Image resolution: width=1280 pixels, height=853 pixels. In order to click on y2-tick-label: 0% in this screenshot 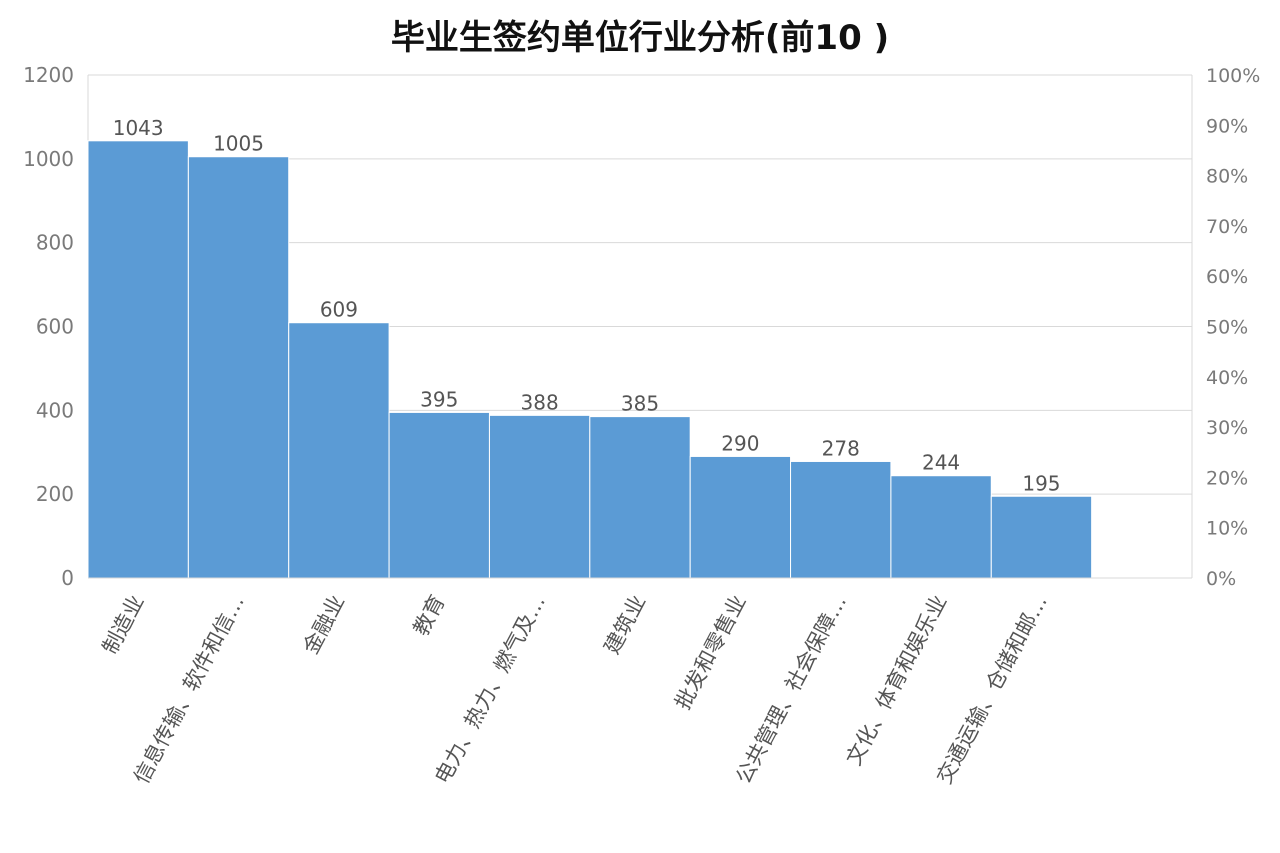, I will do `click(1221, 579)`.